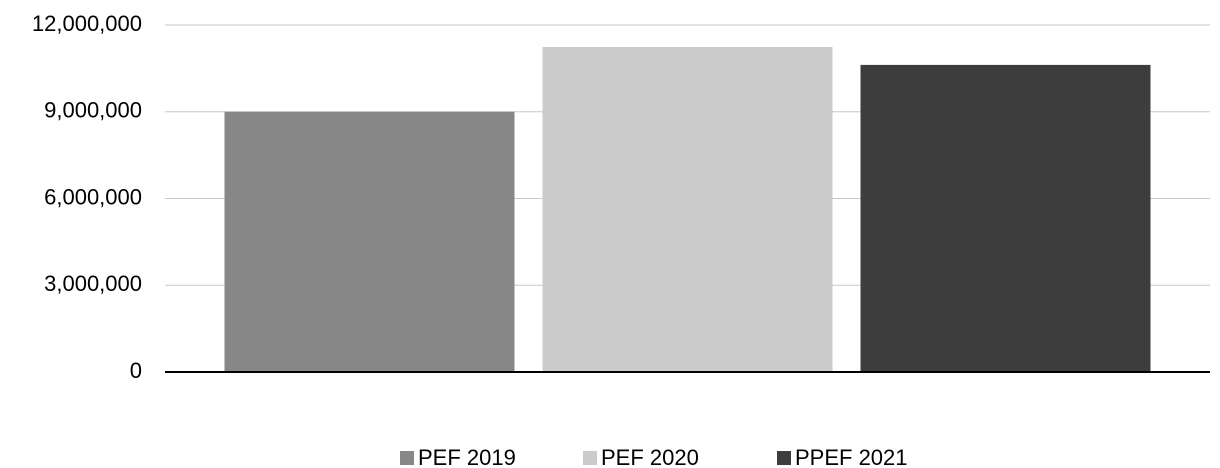 Image resolution: width=1220 pixels, height=468 pixels. What do you see at coordinates (851, 456) in the screenshot?
I see `legend-label: PPEF 2021` at bounding box center [851, 456].